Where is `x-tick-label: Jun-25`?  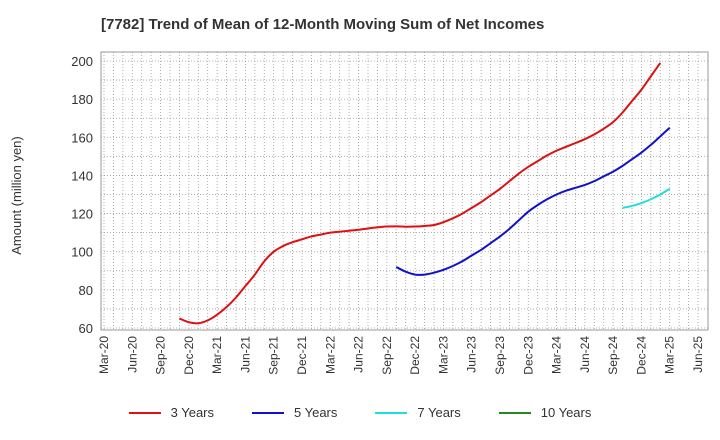
x-tick-label: Jun-25 is located at coordinates (698, 354).